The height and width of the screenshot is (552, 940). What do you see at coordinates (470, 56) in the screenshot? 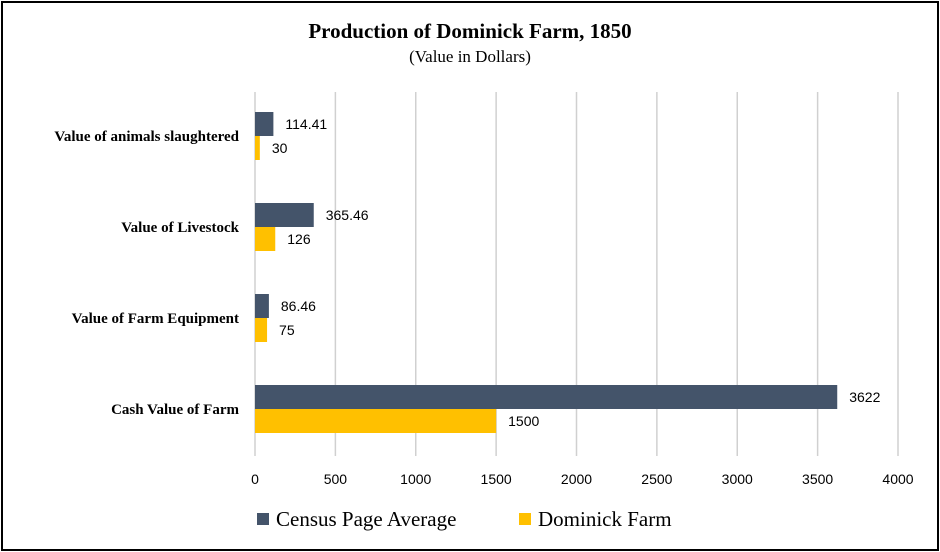
I see `chart-subtitle: (Value in Dollars)` at bounding box center [470, 56].